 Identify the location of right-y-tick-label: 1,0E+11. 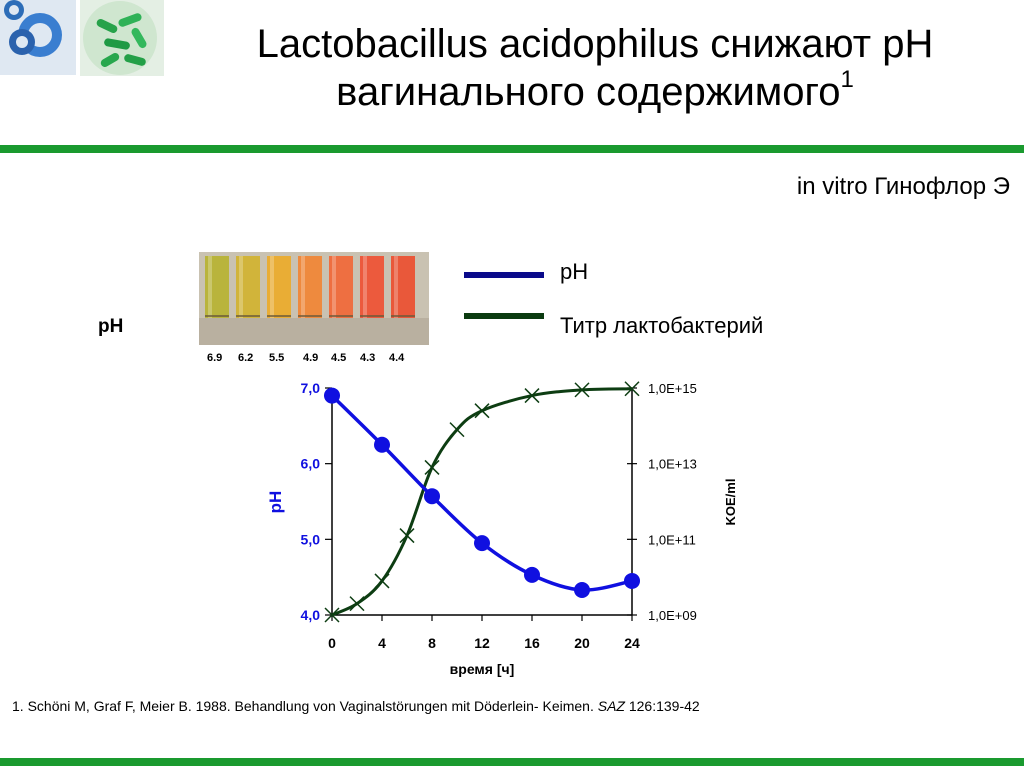
(672, 539).